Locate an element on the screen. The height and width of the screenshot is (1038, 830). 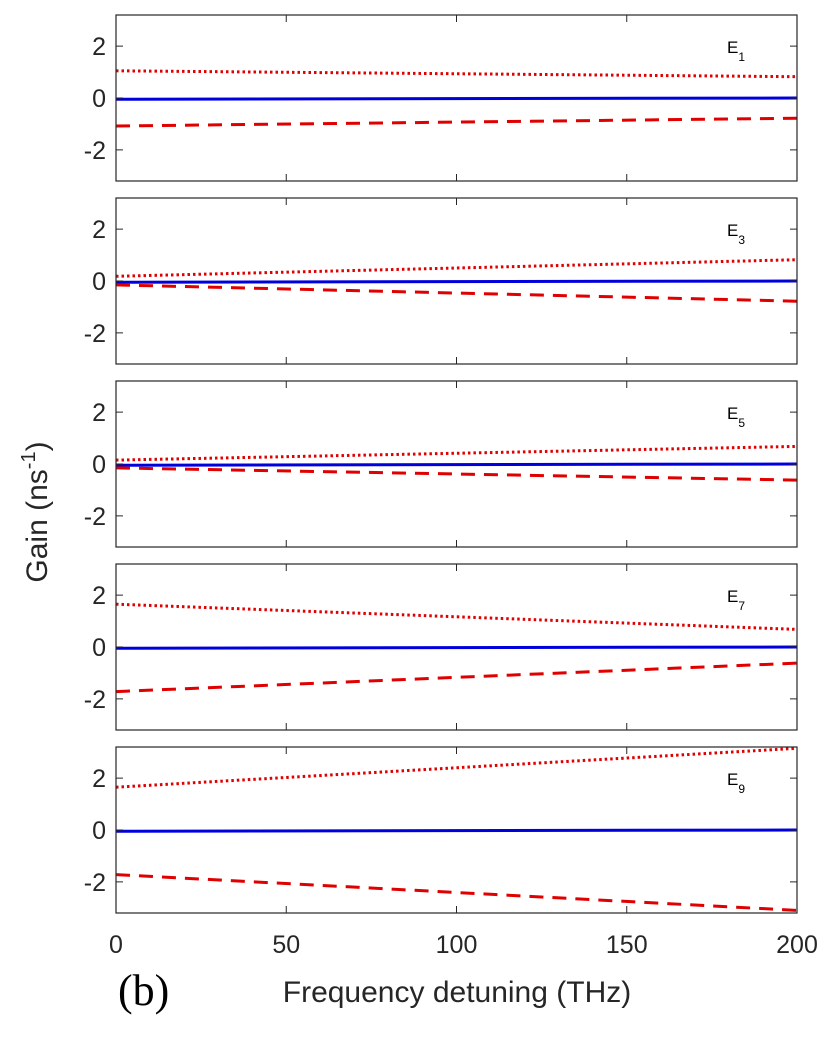
panel-label: E9 is located at coordinates (736, 783).